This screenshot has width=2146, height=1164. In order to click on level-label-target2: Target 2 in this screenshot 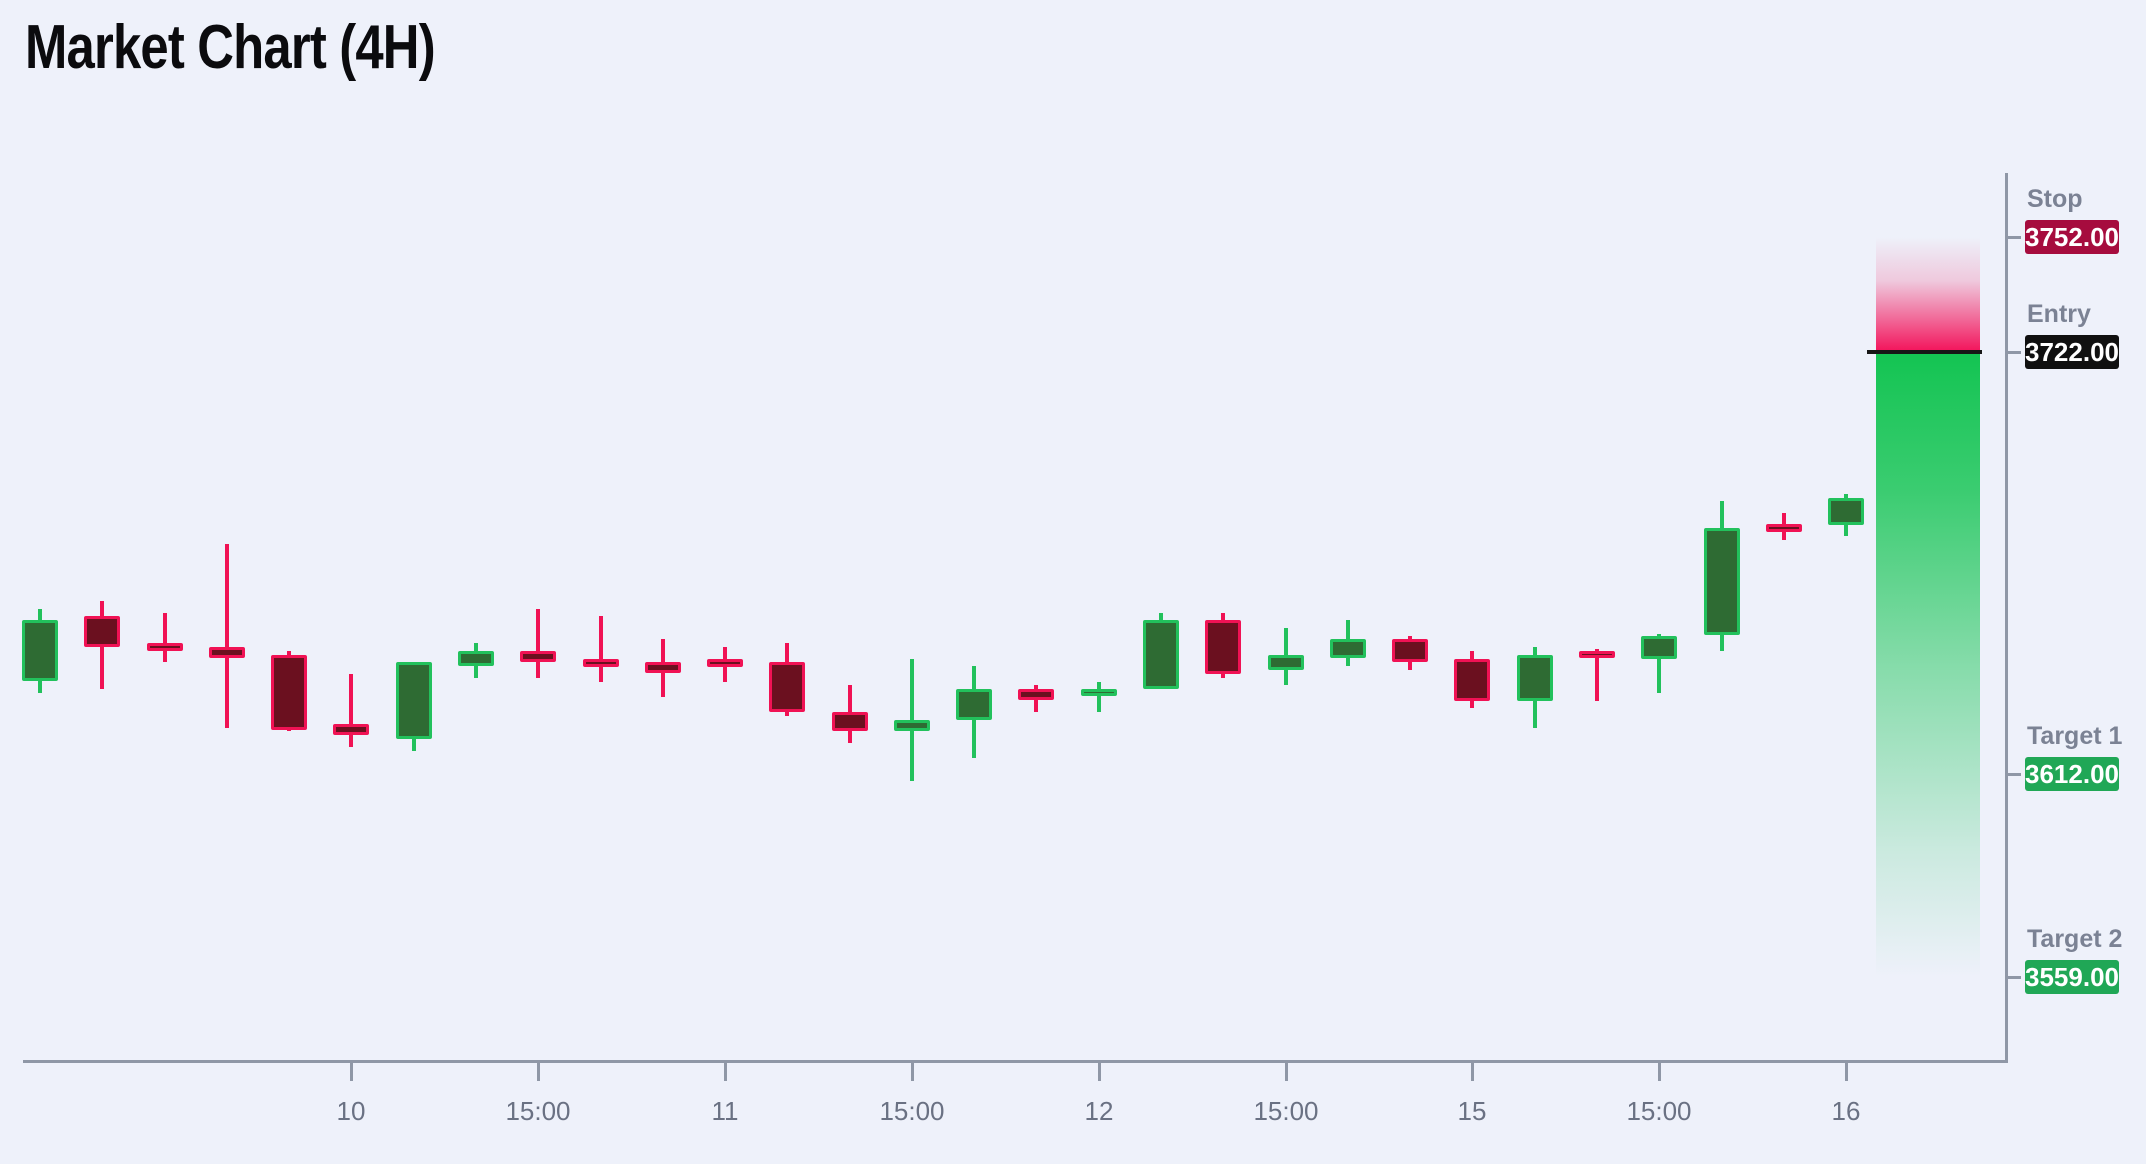, I will do `click(2075, 939)`.